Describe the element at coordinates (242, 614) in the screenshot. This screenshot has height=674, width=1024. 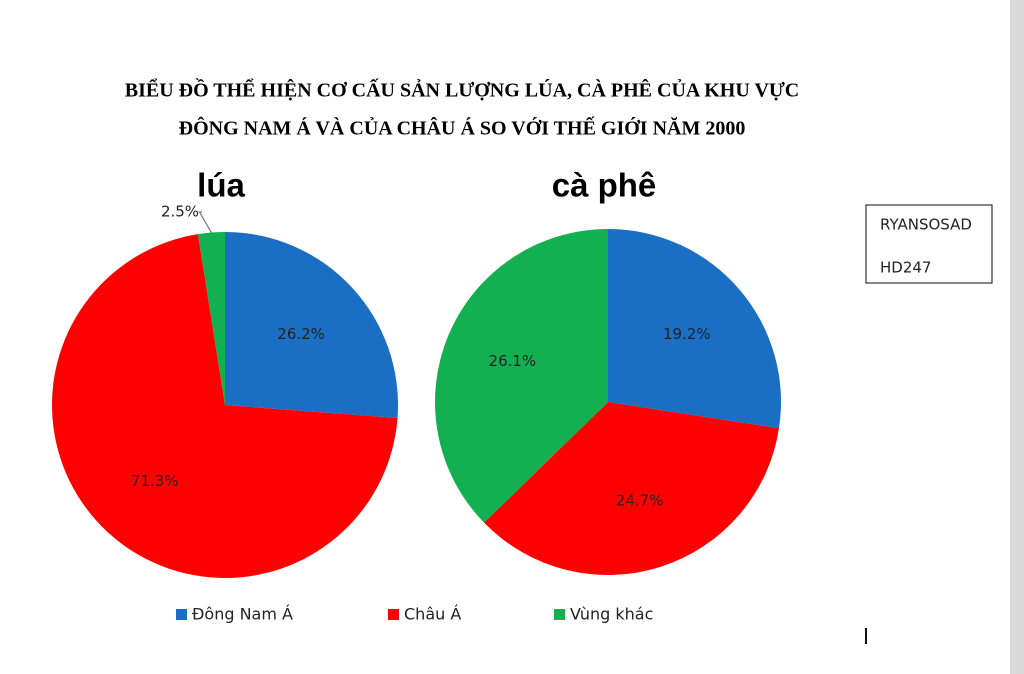
I see `legend-label: Đông Nam Á` at that location.